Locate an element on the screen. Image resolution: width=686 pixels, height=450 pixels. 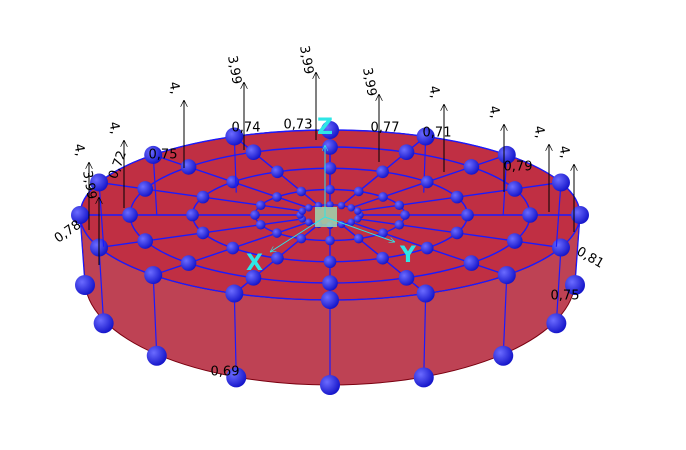
node-label: 0,73 is located at coordinates (298, 125).